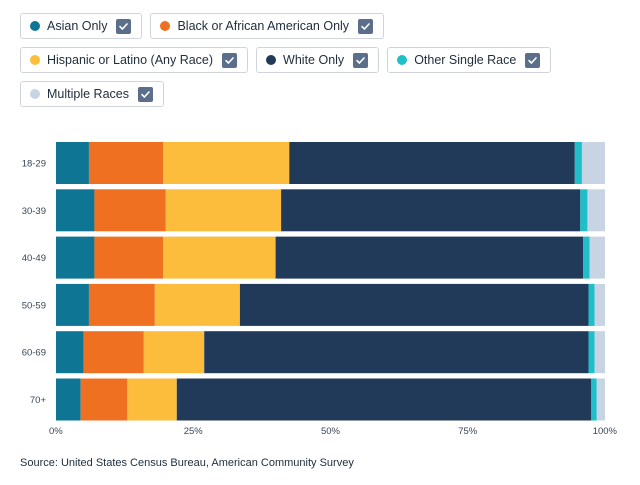  I want to click on legend-toggle-other-single-race: Other Single Race, so click(469, 60).